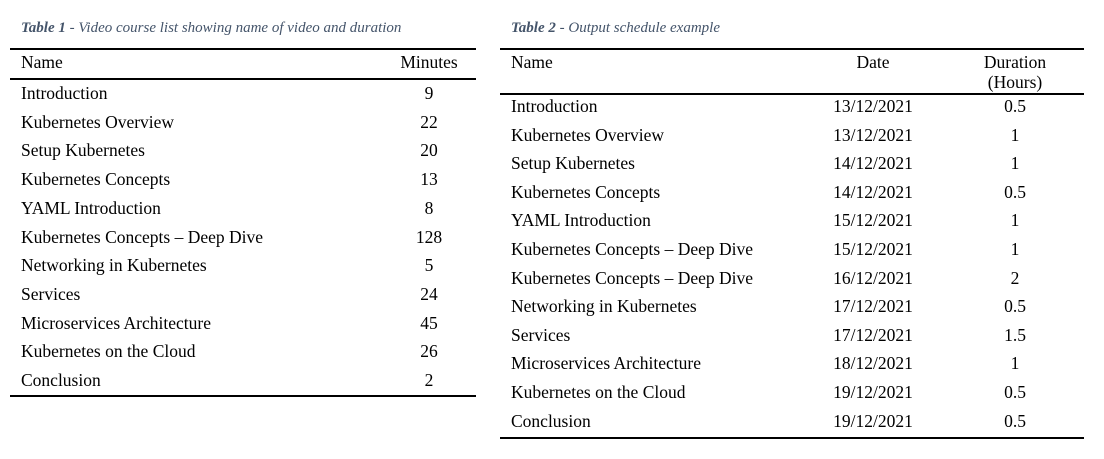 The width and height of the screenshot is (1104, 459). Describe the element at coordinates (243, 150) in the screenshot. I see `table-row: Setup Kubernetes 20` at that location.